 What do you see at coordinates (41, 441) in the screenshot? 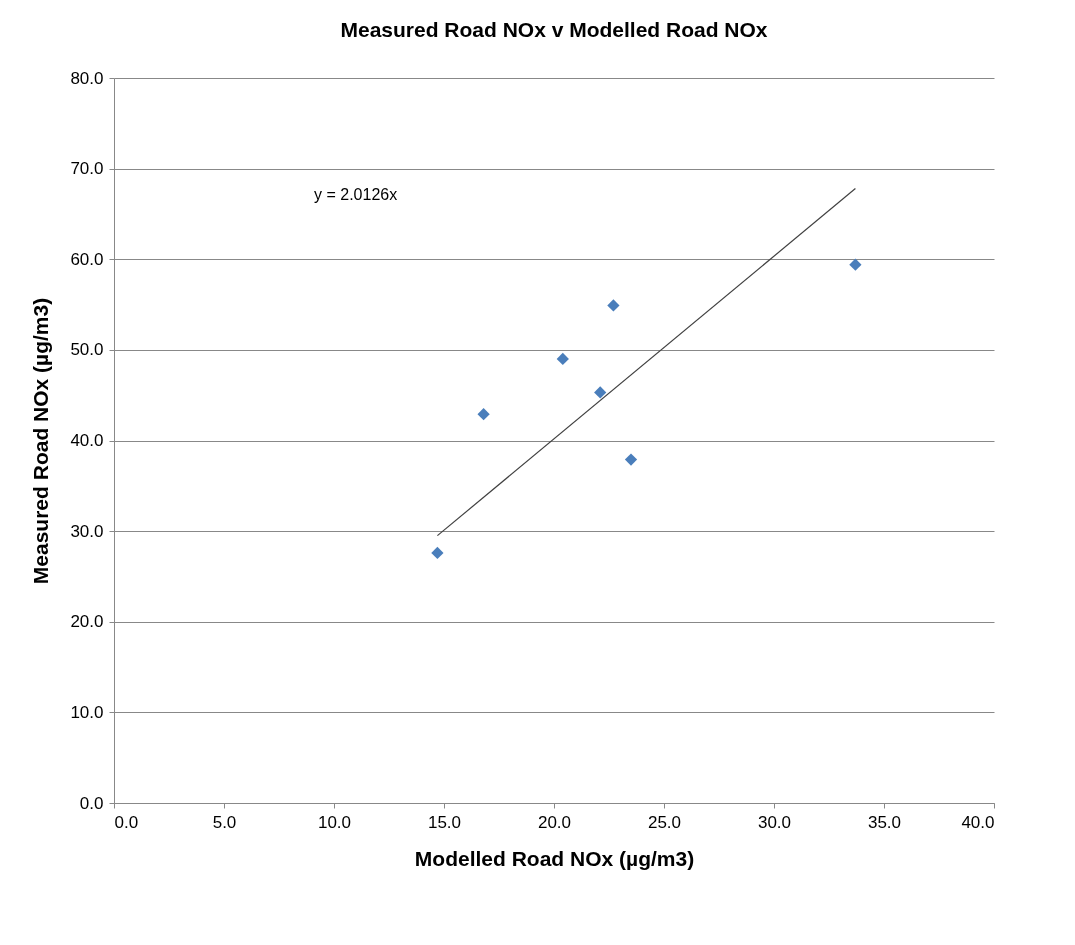
I see `y-axis-title: Measured Road NOx (µg/m3)` at bounding box center [41, 441].